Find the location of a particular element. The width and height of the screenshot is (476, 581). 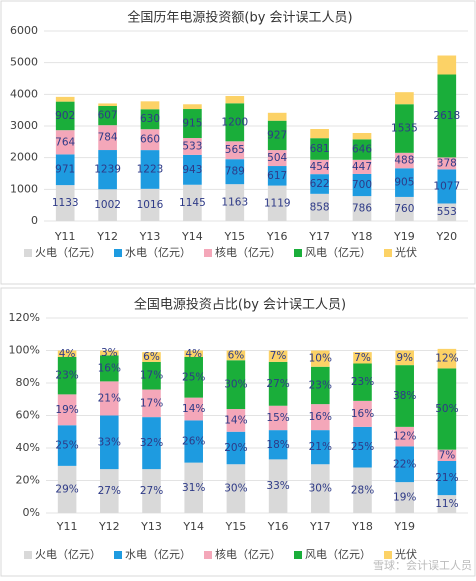

data-label: 4% is located at coordinates (193, 354).